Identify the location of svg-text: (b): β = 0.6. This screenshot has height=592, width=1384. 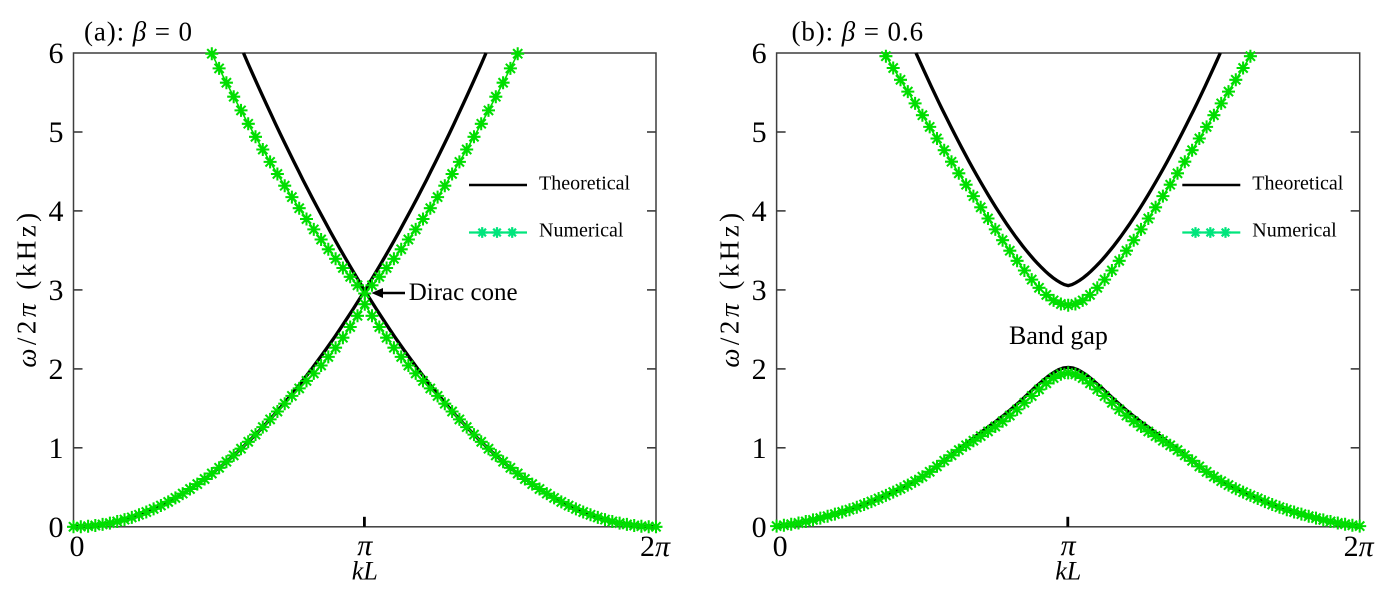
(858, 32).